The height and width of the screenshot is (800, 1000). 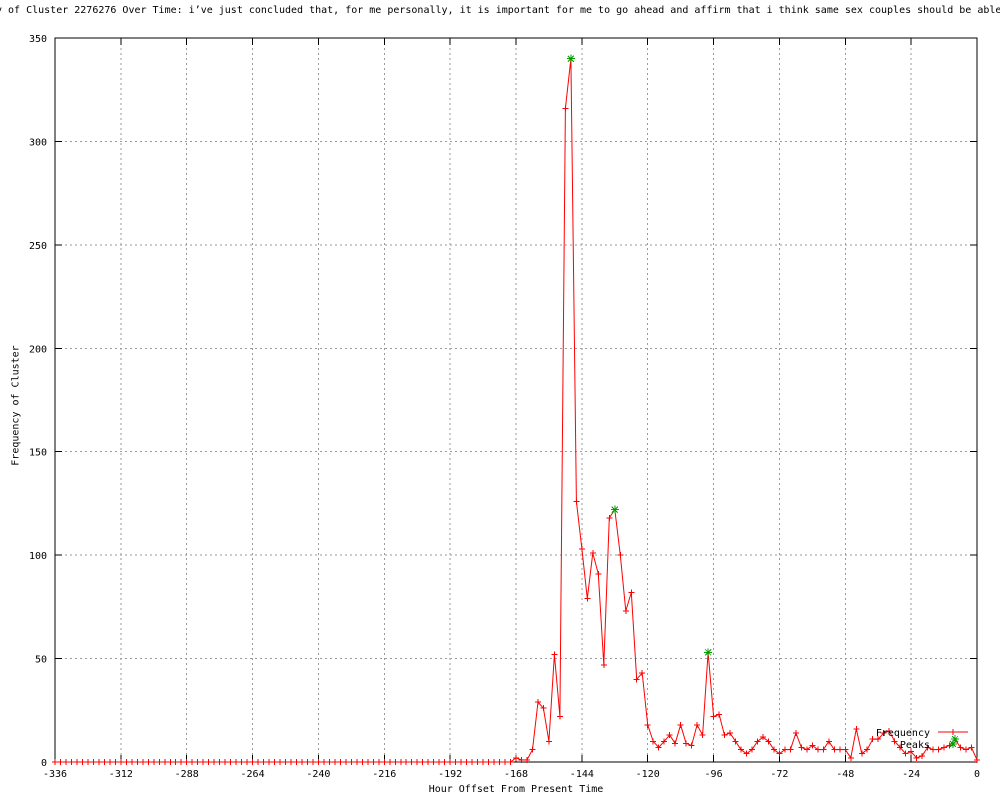 What do you see at coordinates (384, 774) in the screenshot?
I see `x-tick-label: -216` at bounding box center [384, 774].